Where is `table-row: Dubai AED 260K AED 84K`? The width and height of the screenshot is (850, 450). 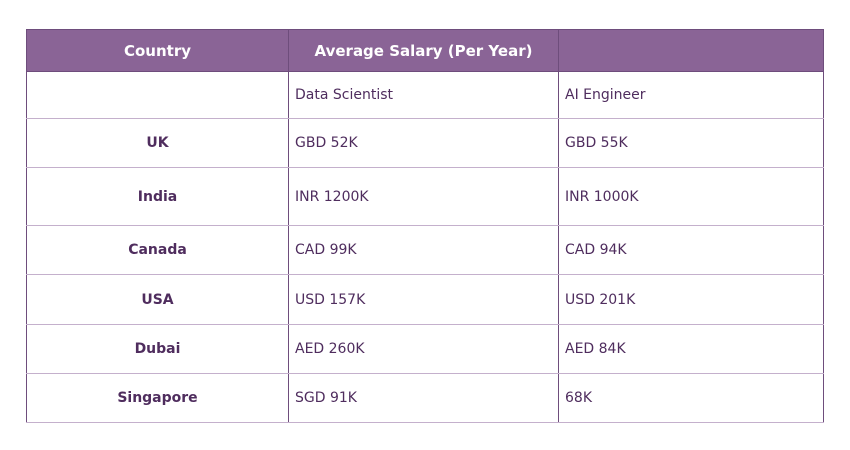
table-row: Dubai AED 260K AED 84K is located at coordinates (425, 349).